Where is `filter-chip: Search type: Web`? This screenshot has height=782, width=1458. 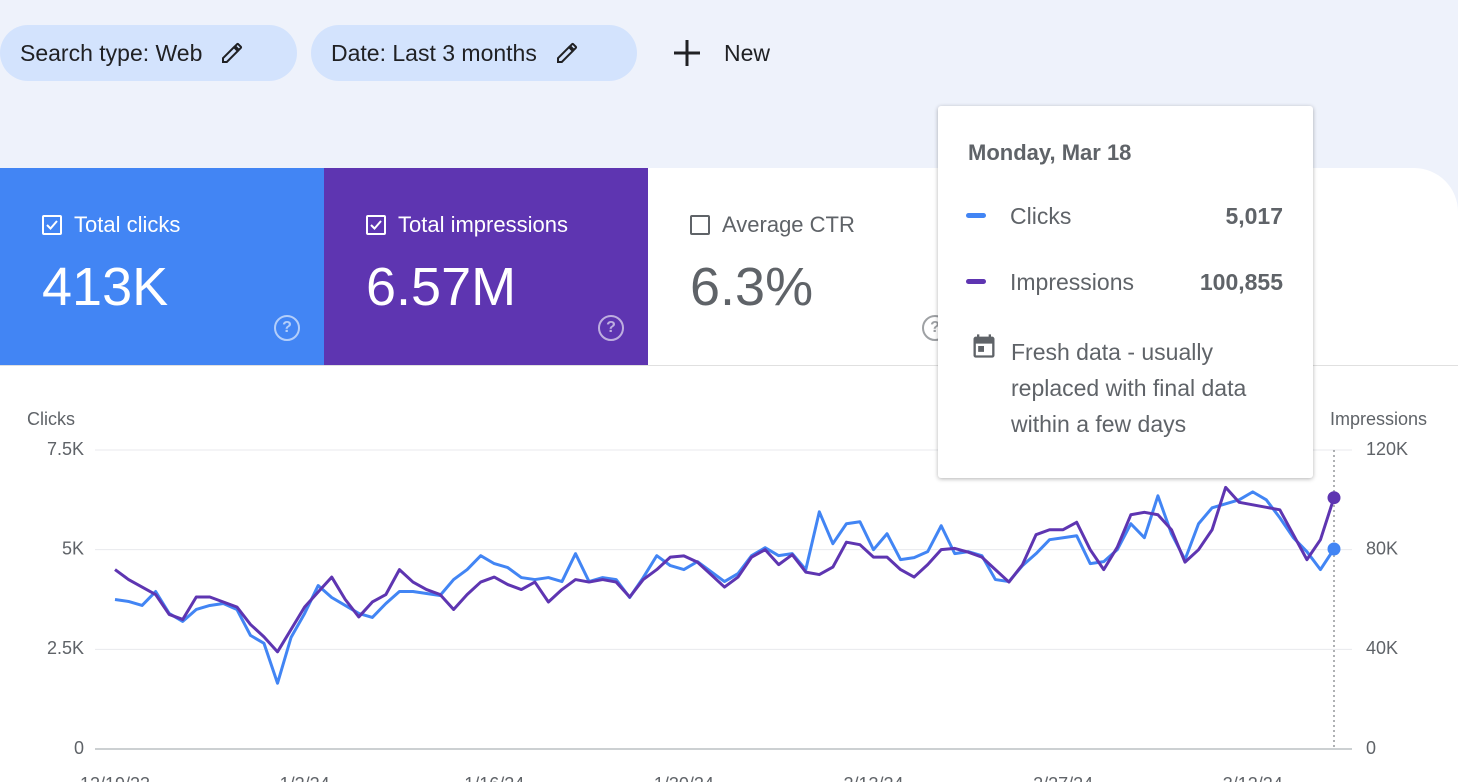
filter-chip: Search type: Web is located at coordinates (148, 53).